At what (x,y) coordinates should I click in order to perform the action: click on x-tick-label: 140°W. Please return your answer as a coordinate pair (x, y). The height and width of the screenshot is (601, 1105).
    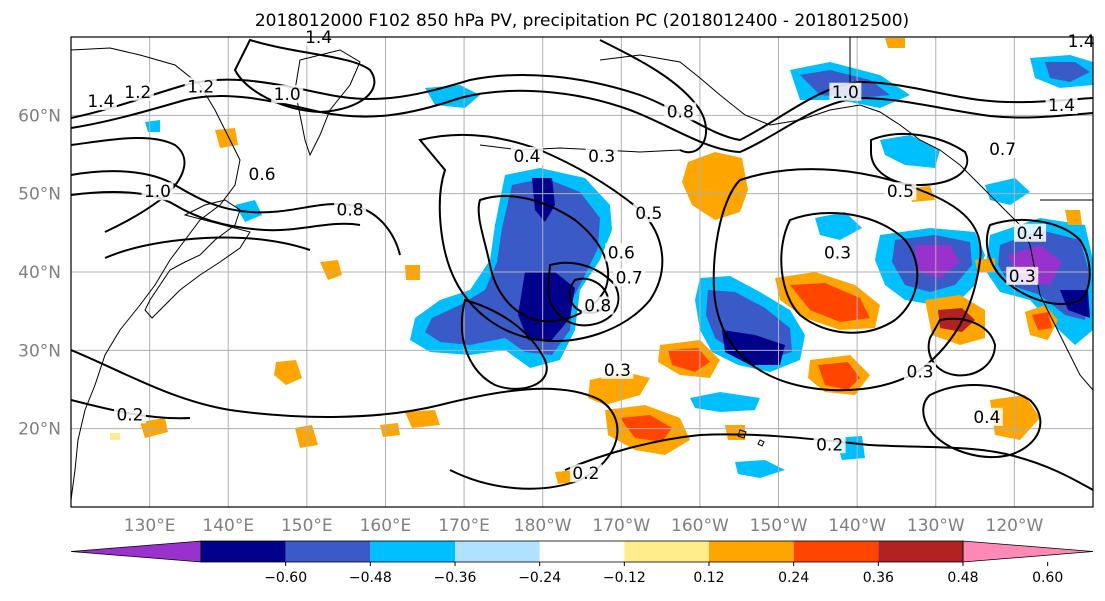
    Looking at the image, I should click on (857, 526).